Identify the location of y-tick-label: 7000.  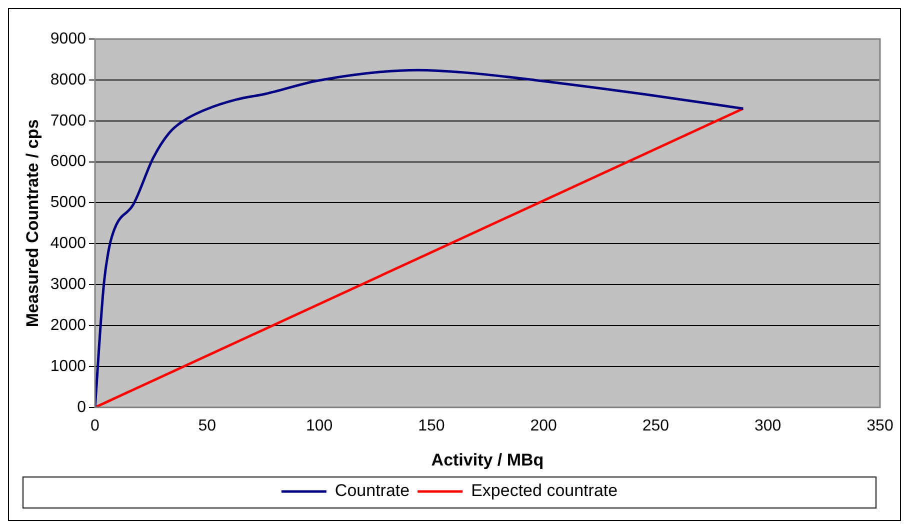
(68, 121).